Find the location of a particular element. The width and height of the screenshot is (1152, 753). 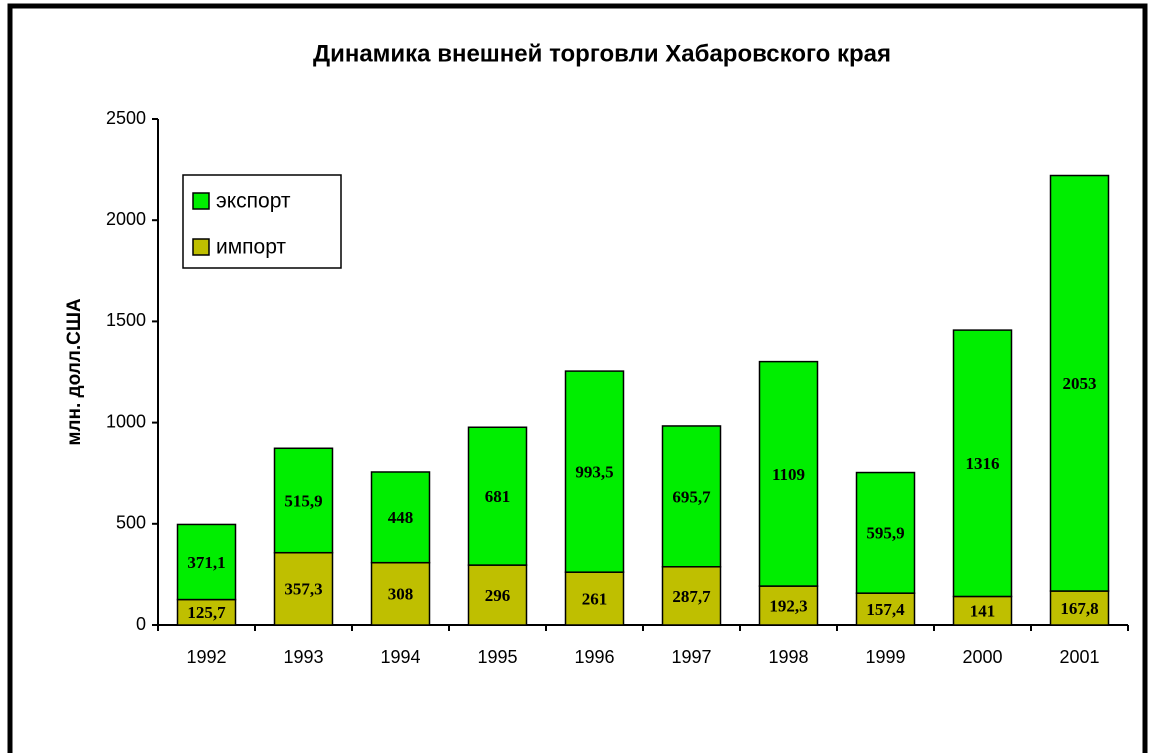

y-axis-label: млн. долл.США is located at coordinates (74, 372).